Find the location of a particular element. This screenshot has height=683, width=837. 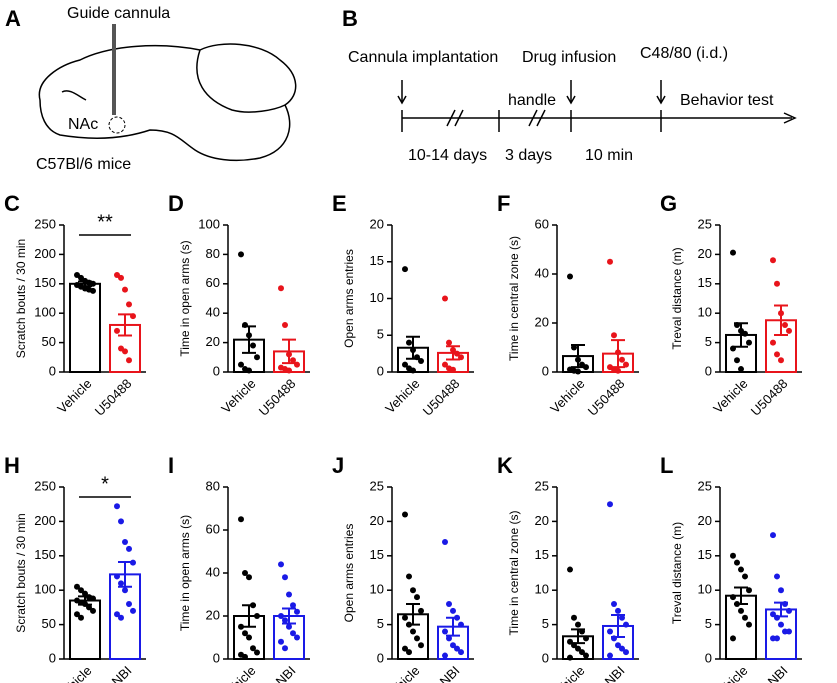

y-tick-label: 100 is located at coordinates (209, 223).